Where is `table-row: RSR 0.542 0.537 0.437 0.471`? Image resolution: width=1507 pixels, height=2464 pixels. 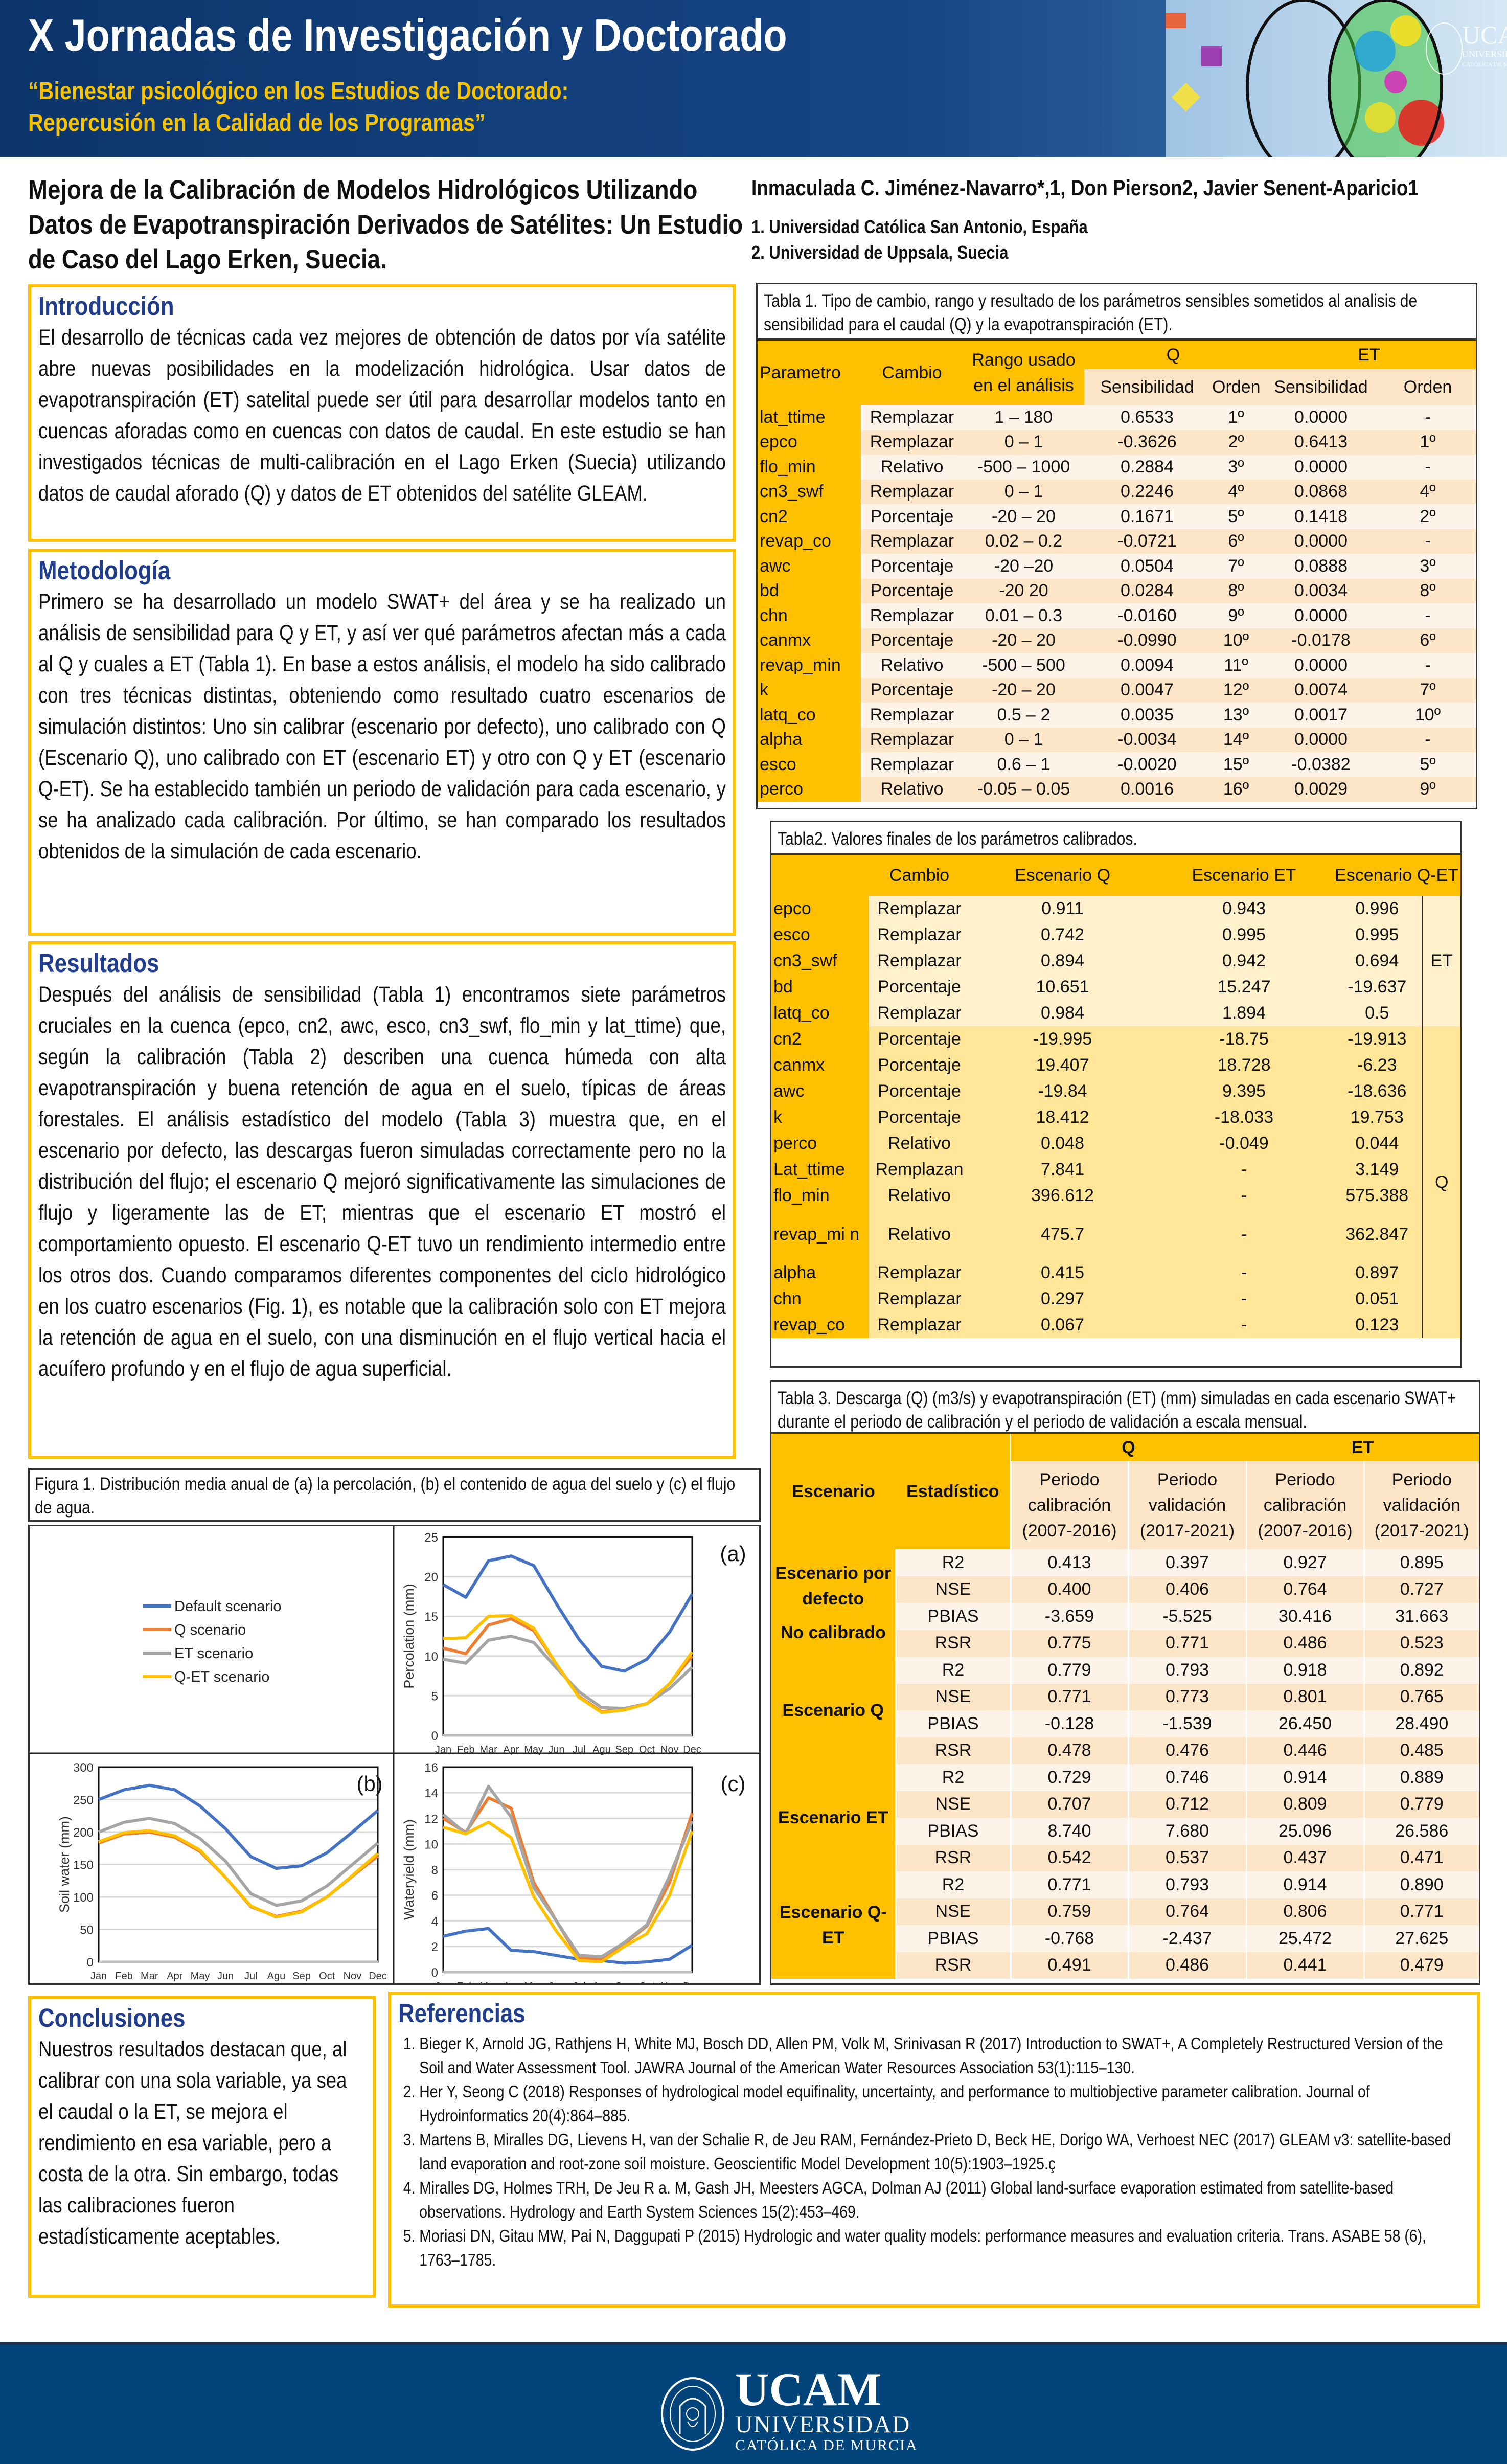
table-row: RSR 0.542 0.537 0.437 0.471 is located at coordinates (1125, 1858).